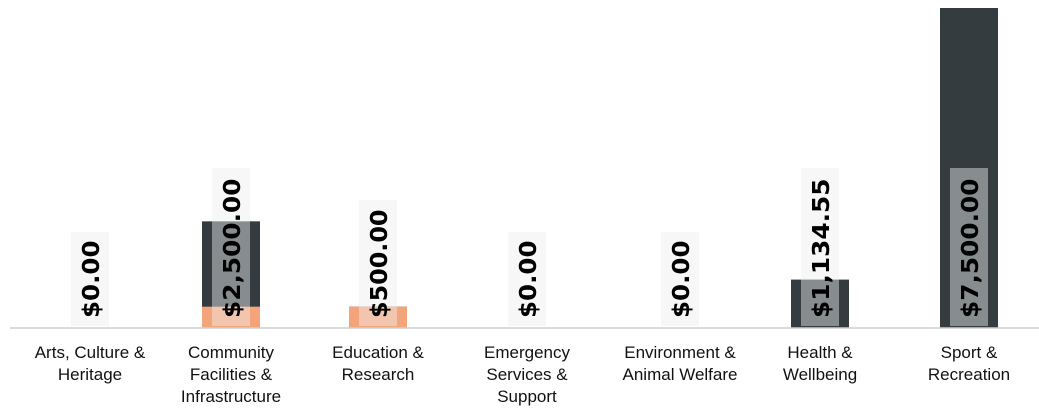 This screenshot has height=417, width=1039. What do you see at coordinates (90, 363) in the screenshot?
I see `x-tick-label: Arts, Culture & Heritage` at bounding box center [90, 363].